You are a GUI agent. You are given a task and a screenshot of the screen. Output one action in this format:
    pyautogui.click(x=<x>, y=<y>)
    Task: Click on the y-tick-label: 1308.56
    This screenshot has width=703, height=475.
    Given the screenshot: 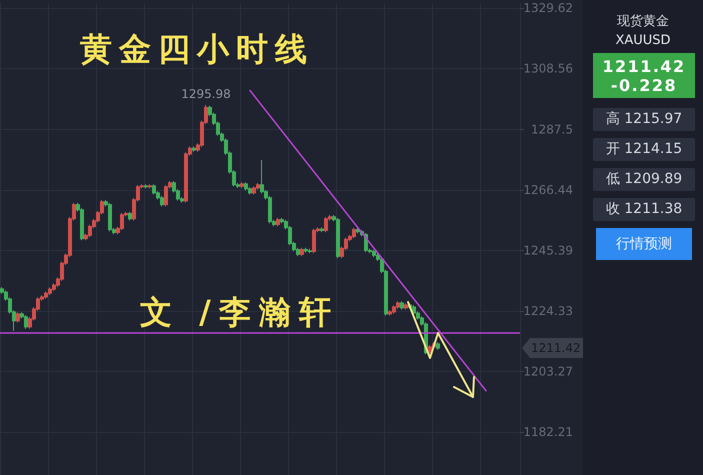 What is the action you would take?
    pyautogui.click(x=548, y=69)
    